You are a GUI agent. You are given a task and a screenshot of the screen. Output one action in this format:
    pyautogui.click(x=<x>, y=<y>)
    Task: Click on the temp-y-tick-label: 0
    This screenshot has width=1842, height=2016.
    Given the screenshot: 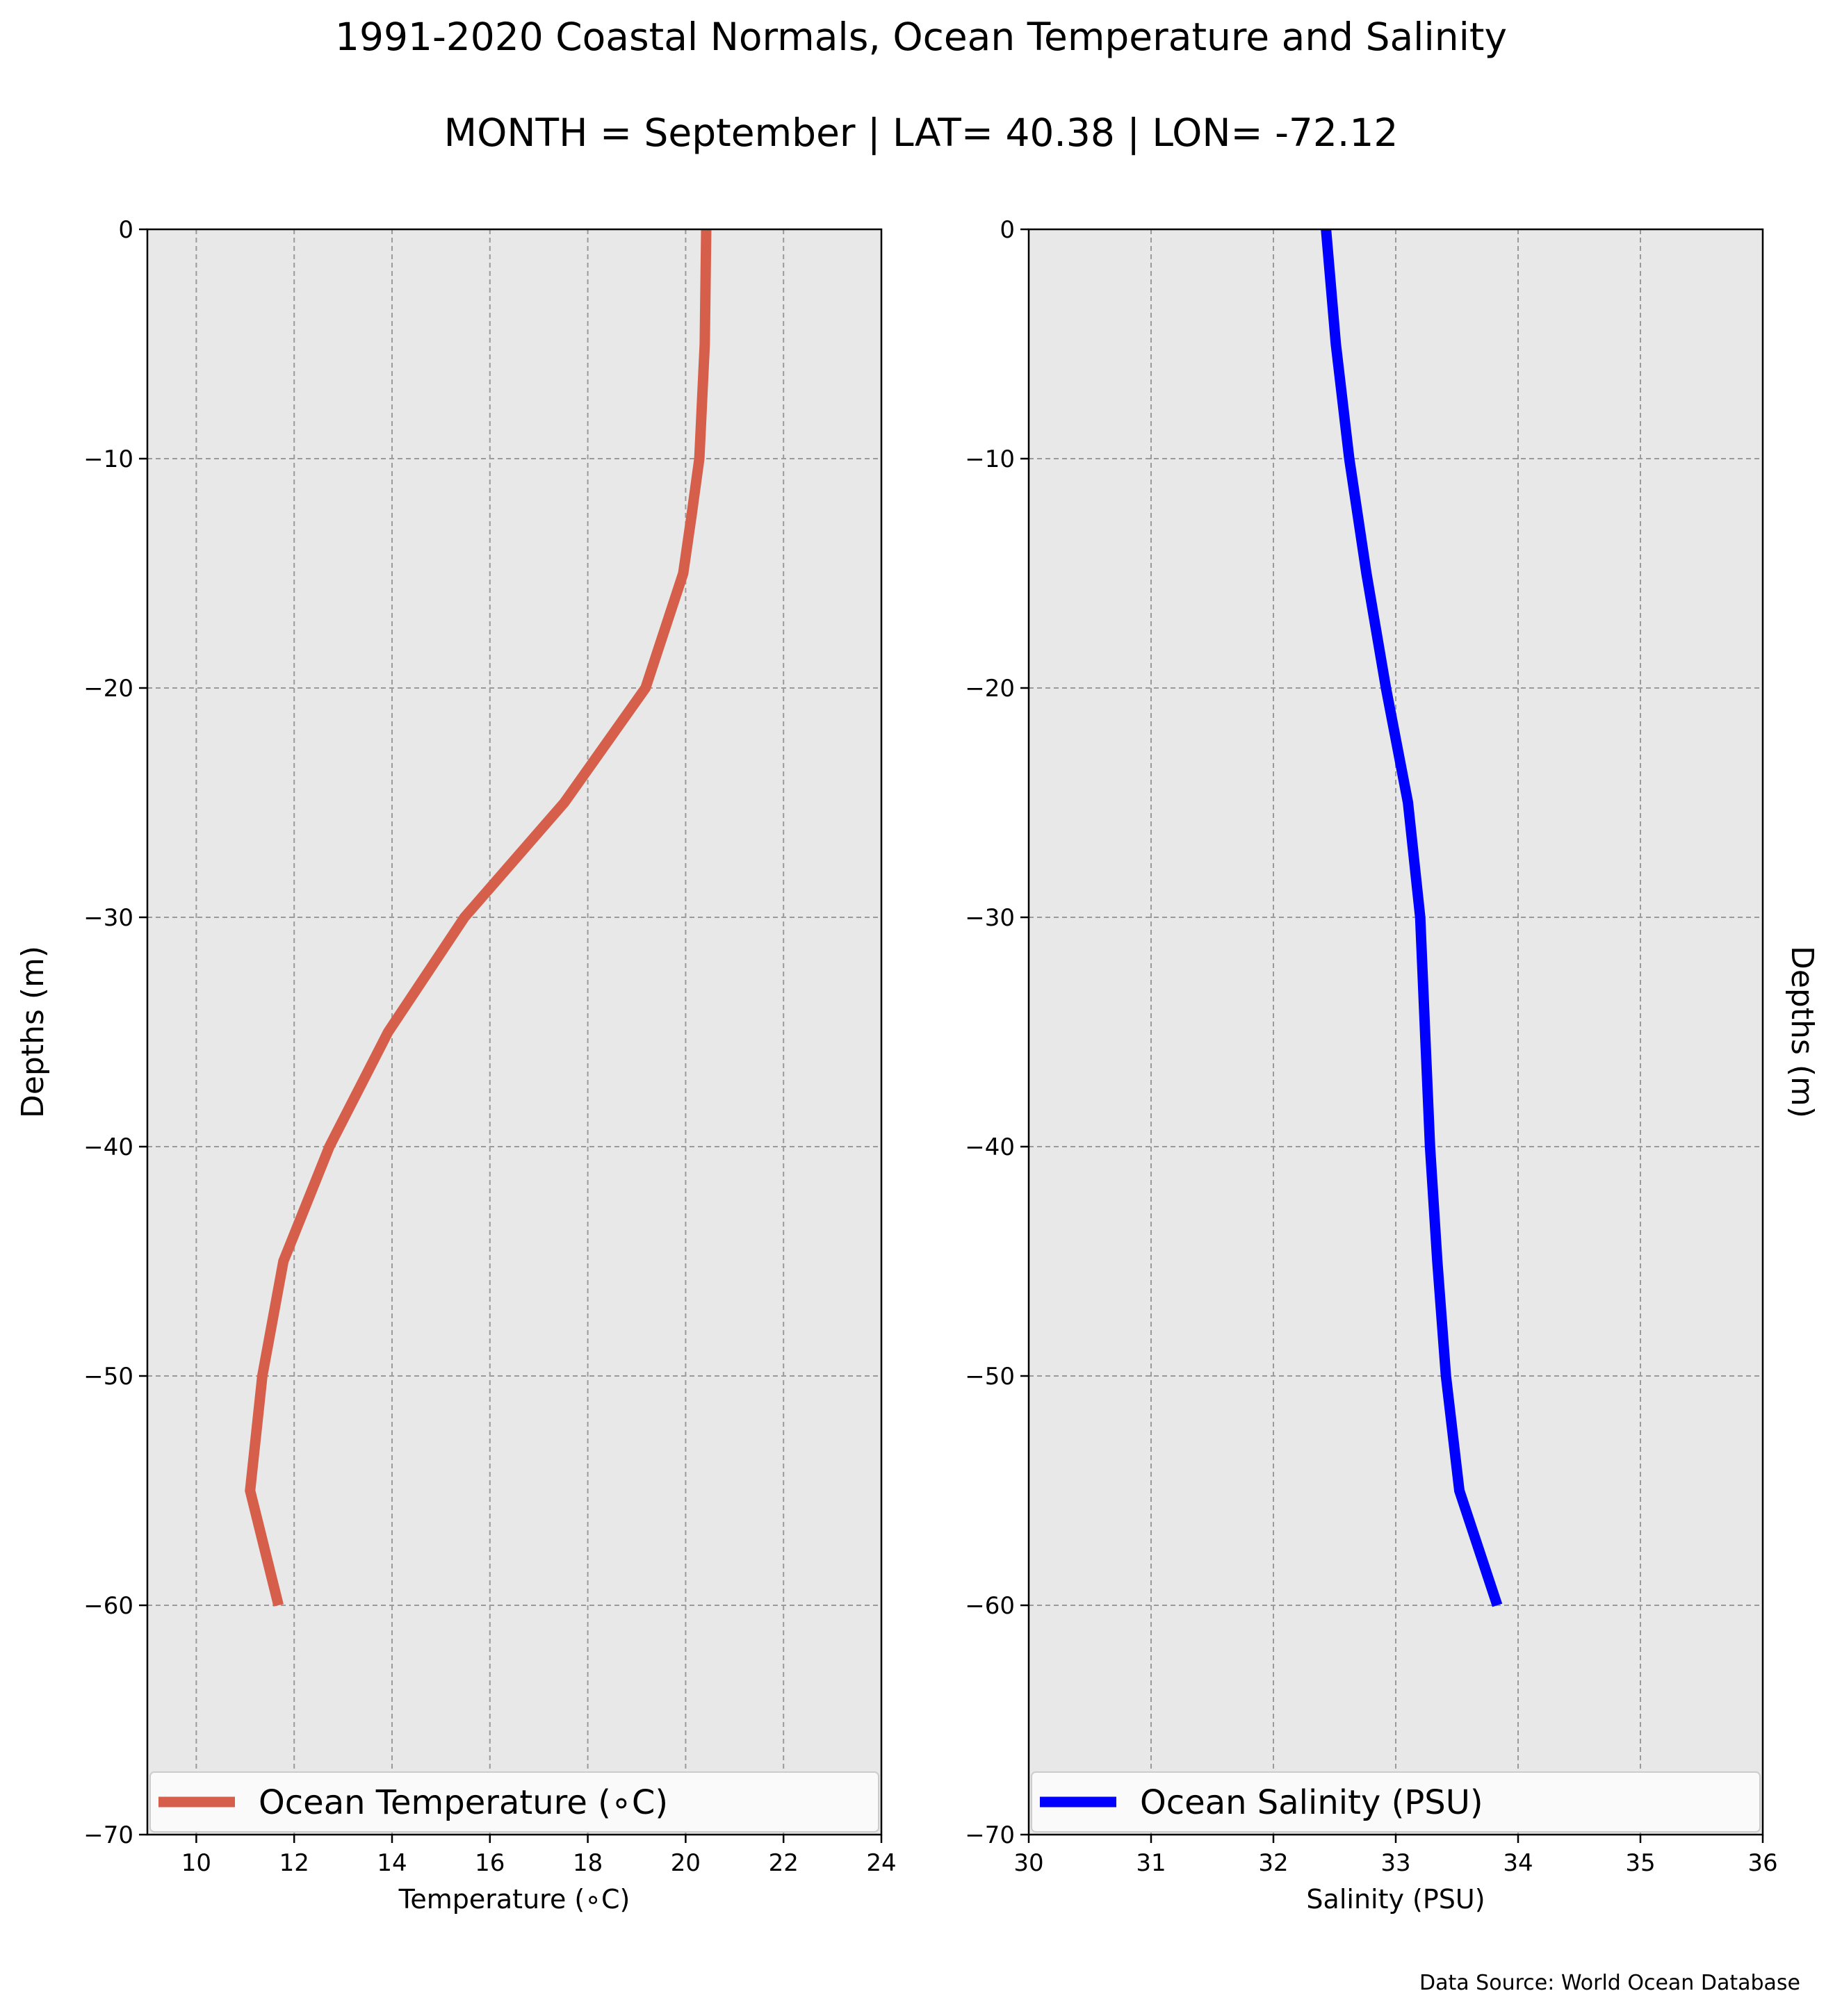 What is the action you would take?
    pyautogui.click(x=125, y=230)
    